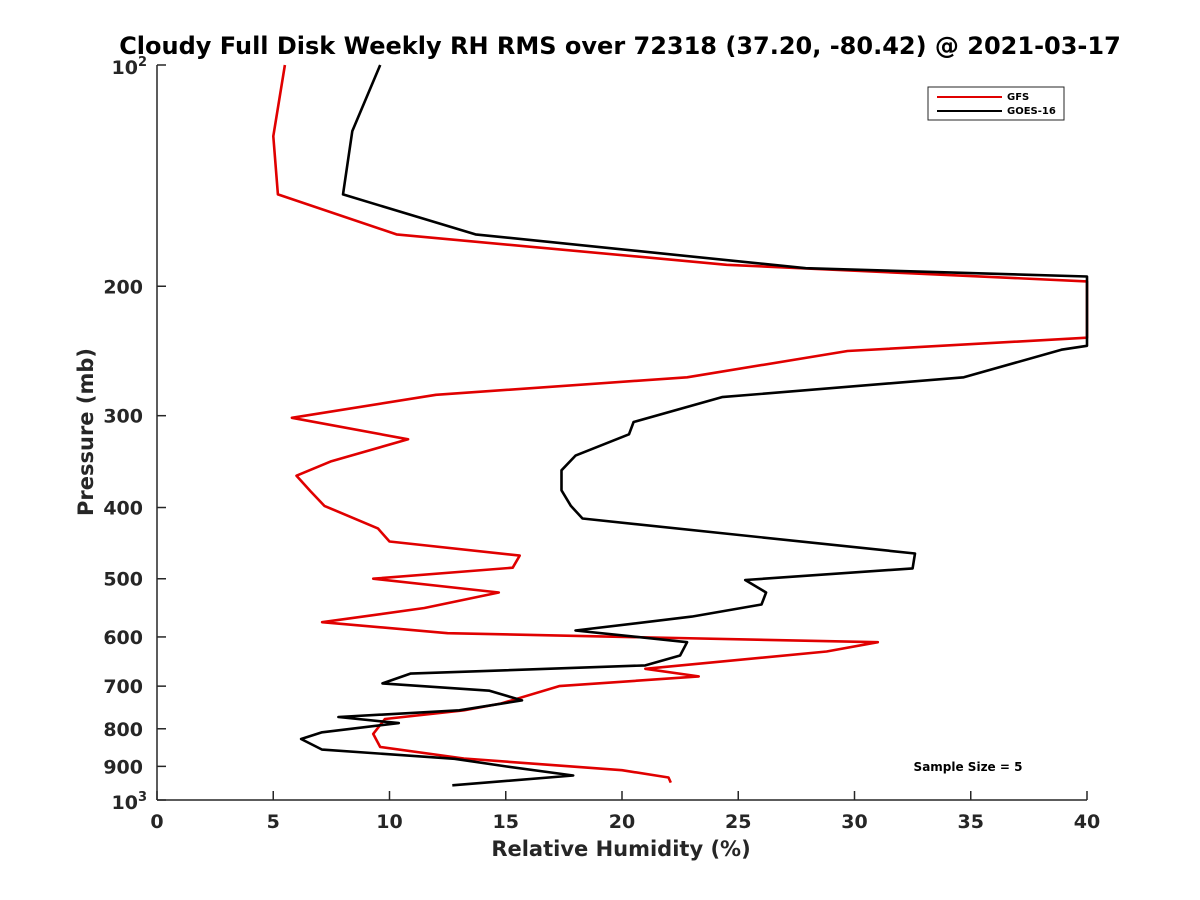 This screenshot has width=1200, height=900. I want to click on x-tick-label: 35, so click(971, 822).